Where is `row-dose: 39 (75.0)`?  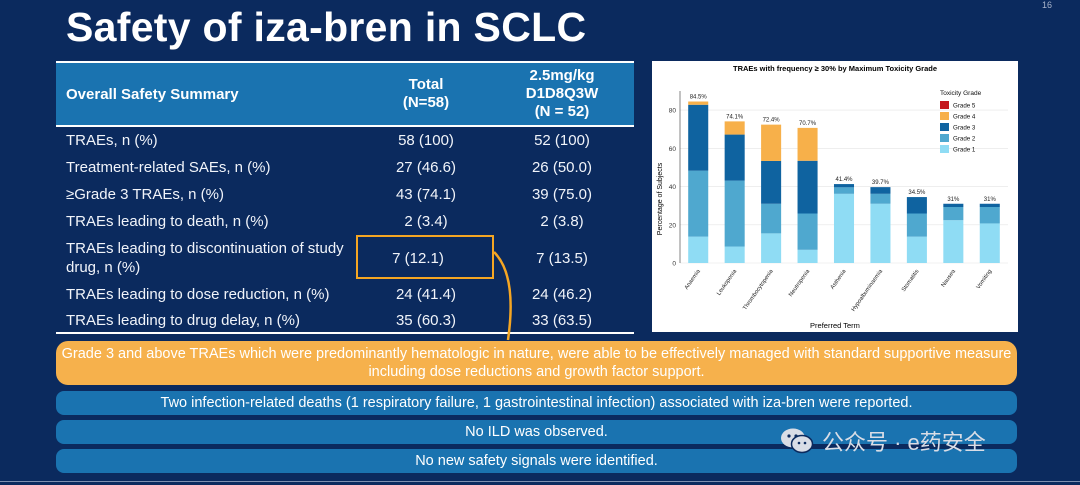
row-dose: 39 (75.0) is located at coordinates (562, 194).